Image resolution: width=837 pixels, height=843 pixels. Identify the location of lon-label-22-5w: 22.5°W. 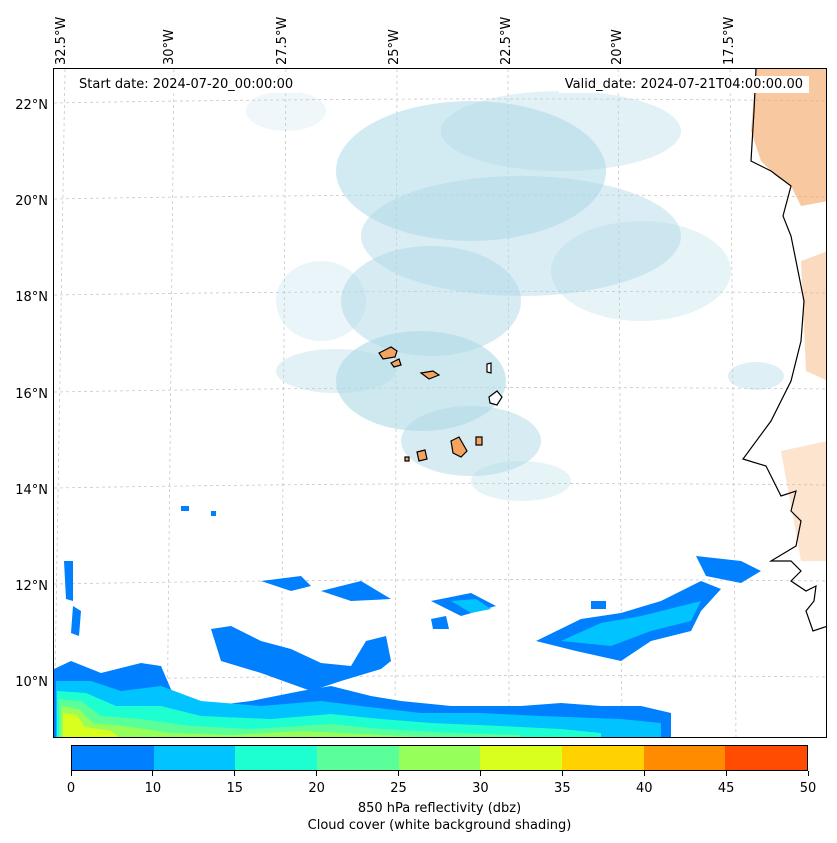
(506, 40).